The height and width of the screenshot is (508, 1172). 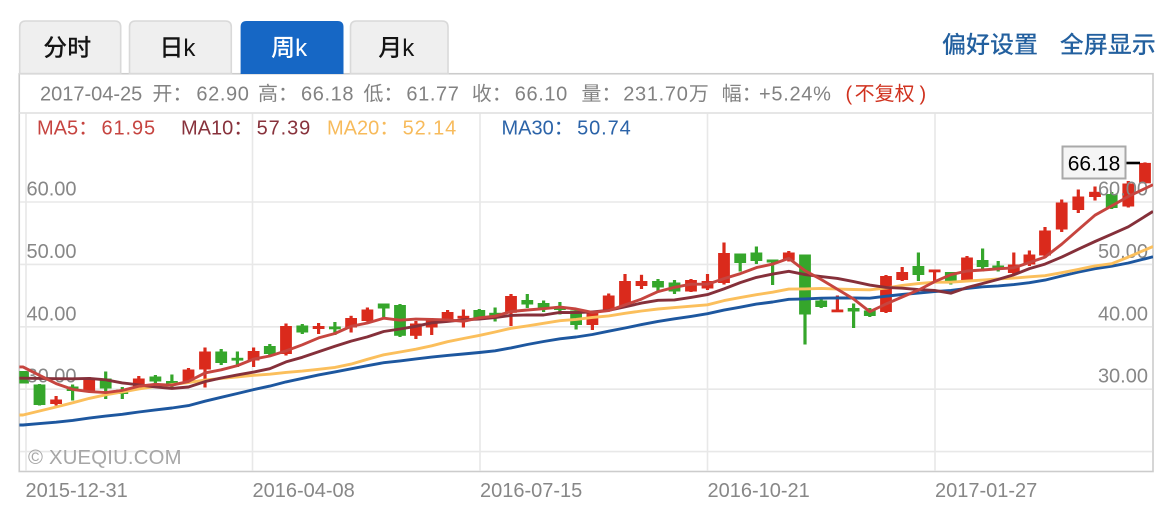 I want to click on svg-text: MA20, so click(x=353, y=129).